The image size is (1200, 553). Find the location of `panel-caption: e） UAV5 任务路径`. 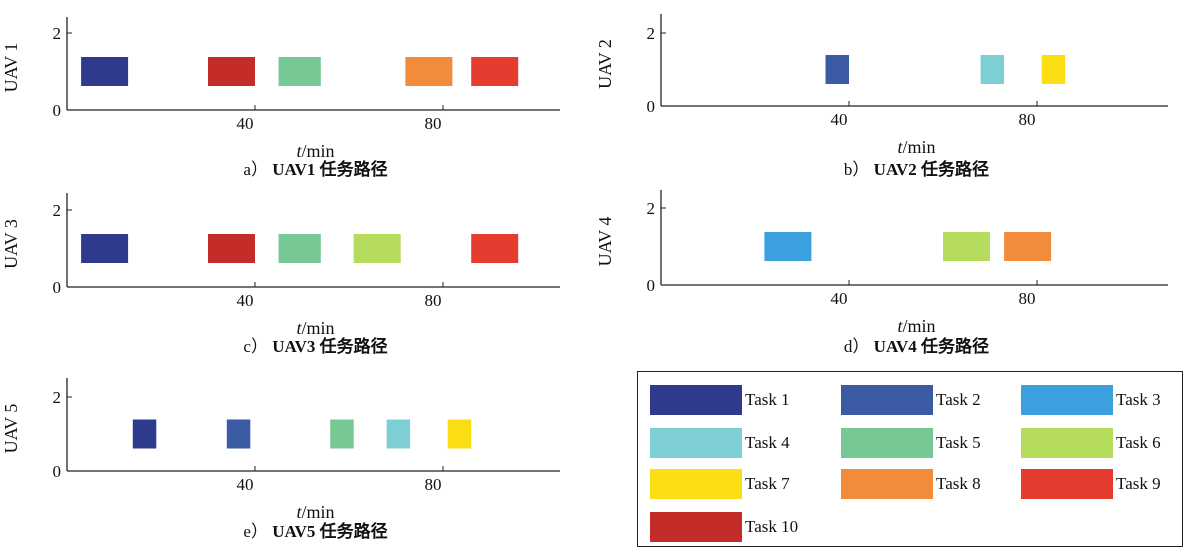

panel-caption: e） UAV5 任务路径 is located at coordinates (315, 531).